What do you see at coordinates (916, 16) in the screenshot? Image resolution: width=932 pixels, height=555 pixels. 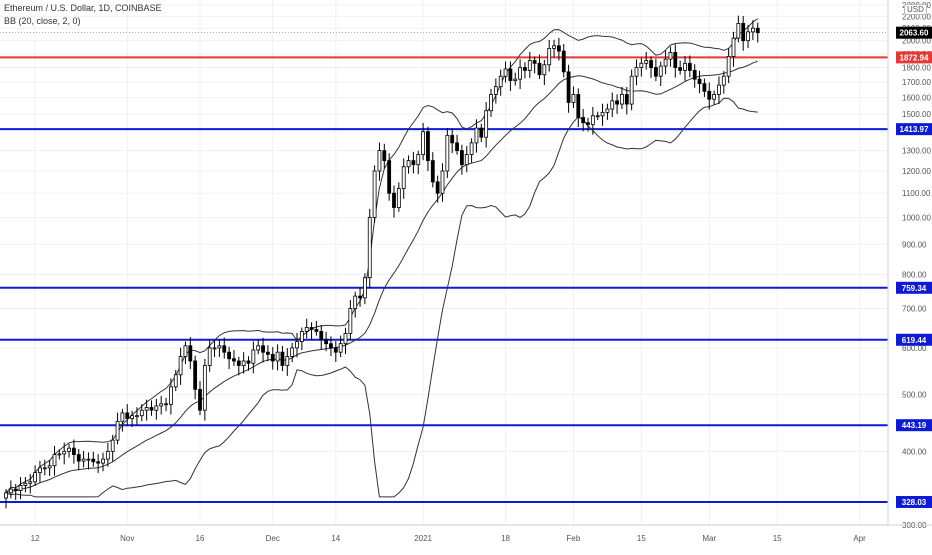 I see `price-tick-label: 2200.00` at bounding box center [916, 16].